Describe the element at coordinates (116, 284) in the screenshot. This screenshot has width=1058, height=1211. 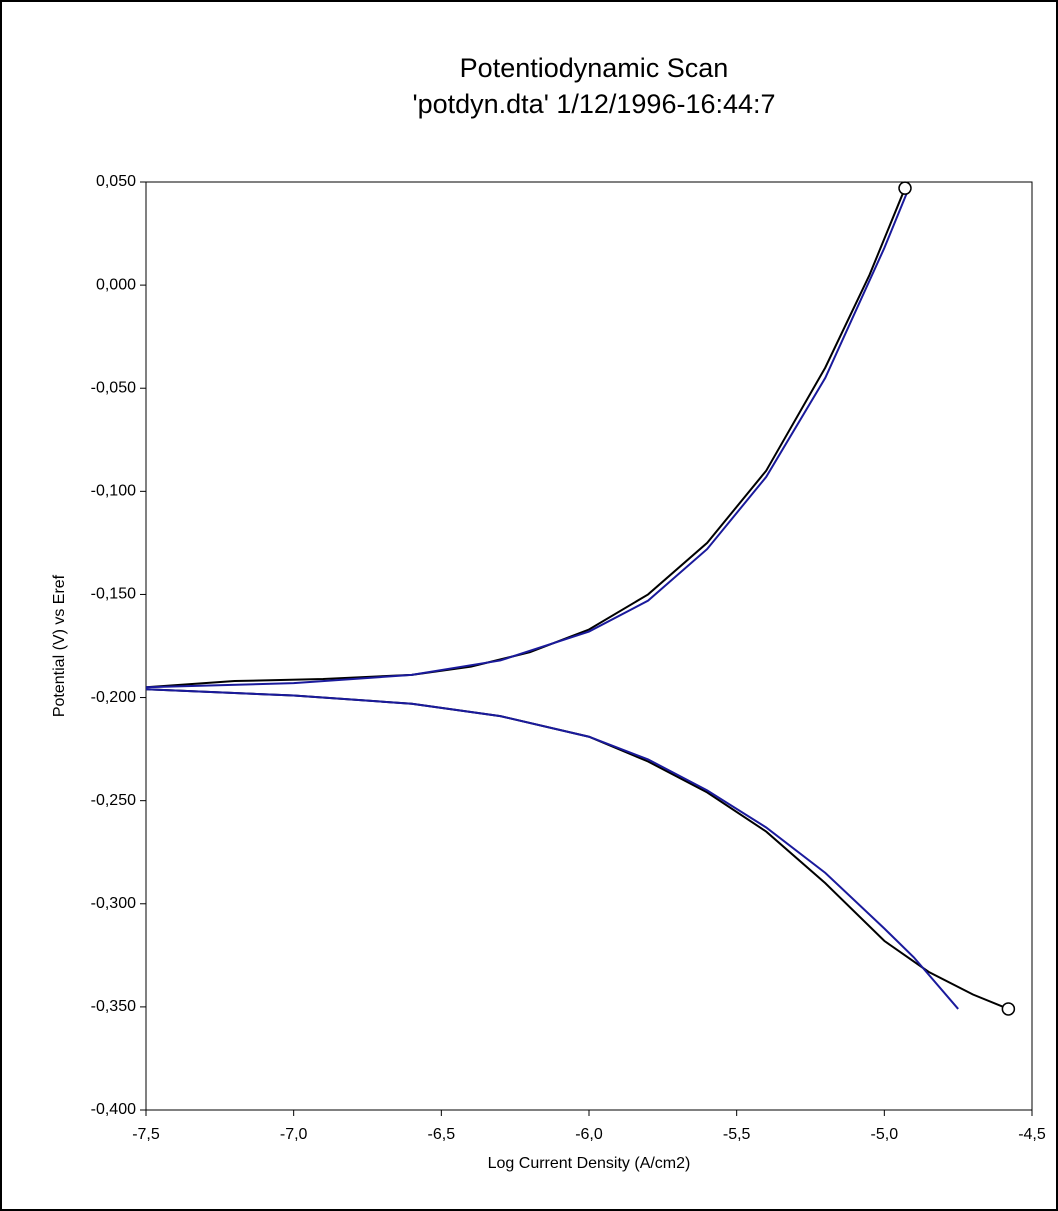
I see `y-tick-label: 0,000` at that location.